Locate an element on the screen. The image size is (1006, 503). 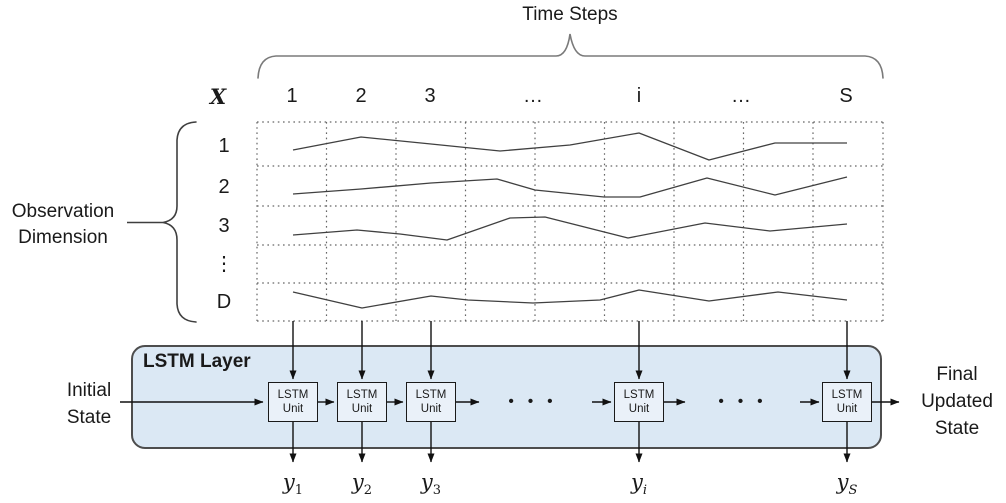
chain-ellipsis-1: • • • is located at coordinates (533, 401).